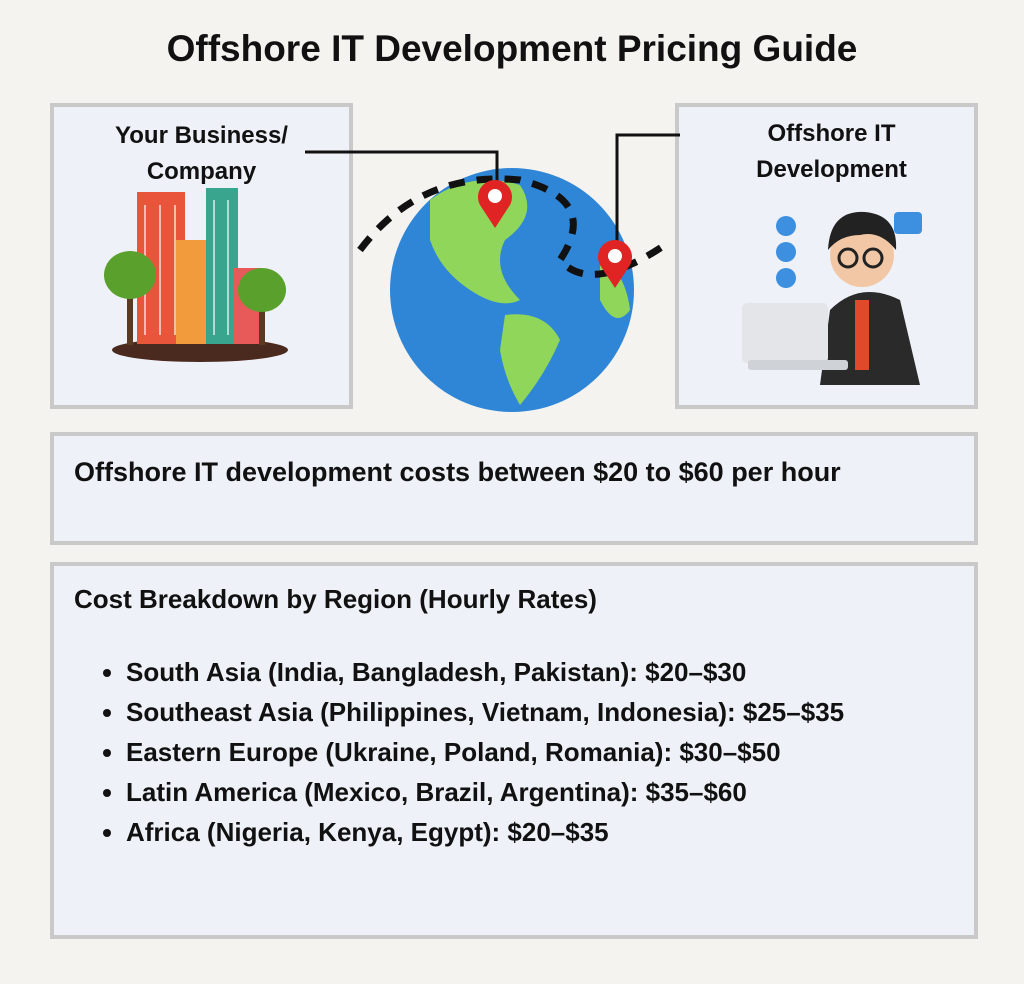 This screenshot has width=1024, height=984. What do you see at coordinates (566, 832) in the screenshot?
I see `region-item: Africa (Nigeria, Kenya, Egypt): $20–$35` at bounding box center [566, 832].